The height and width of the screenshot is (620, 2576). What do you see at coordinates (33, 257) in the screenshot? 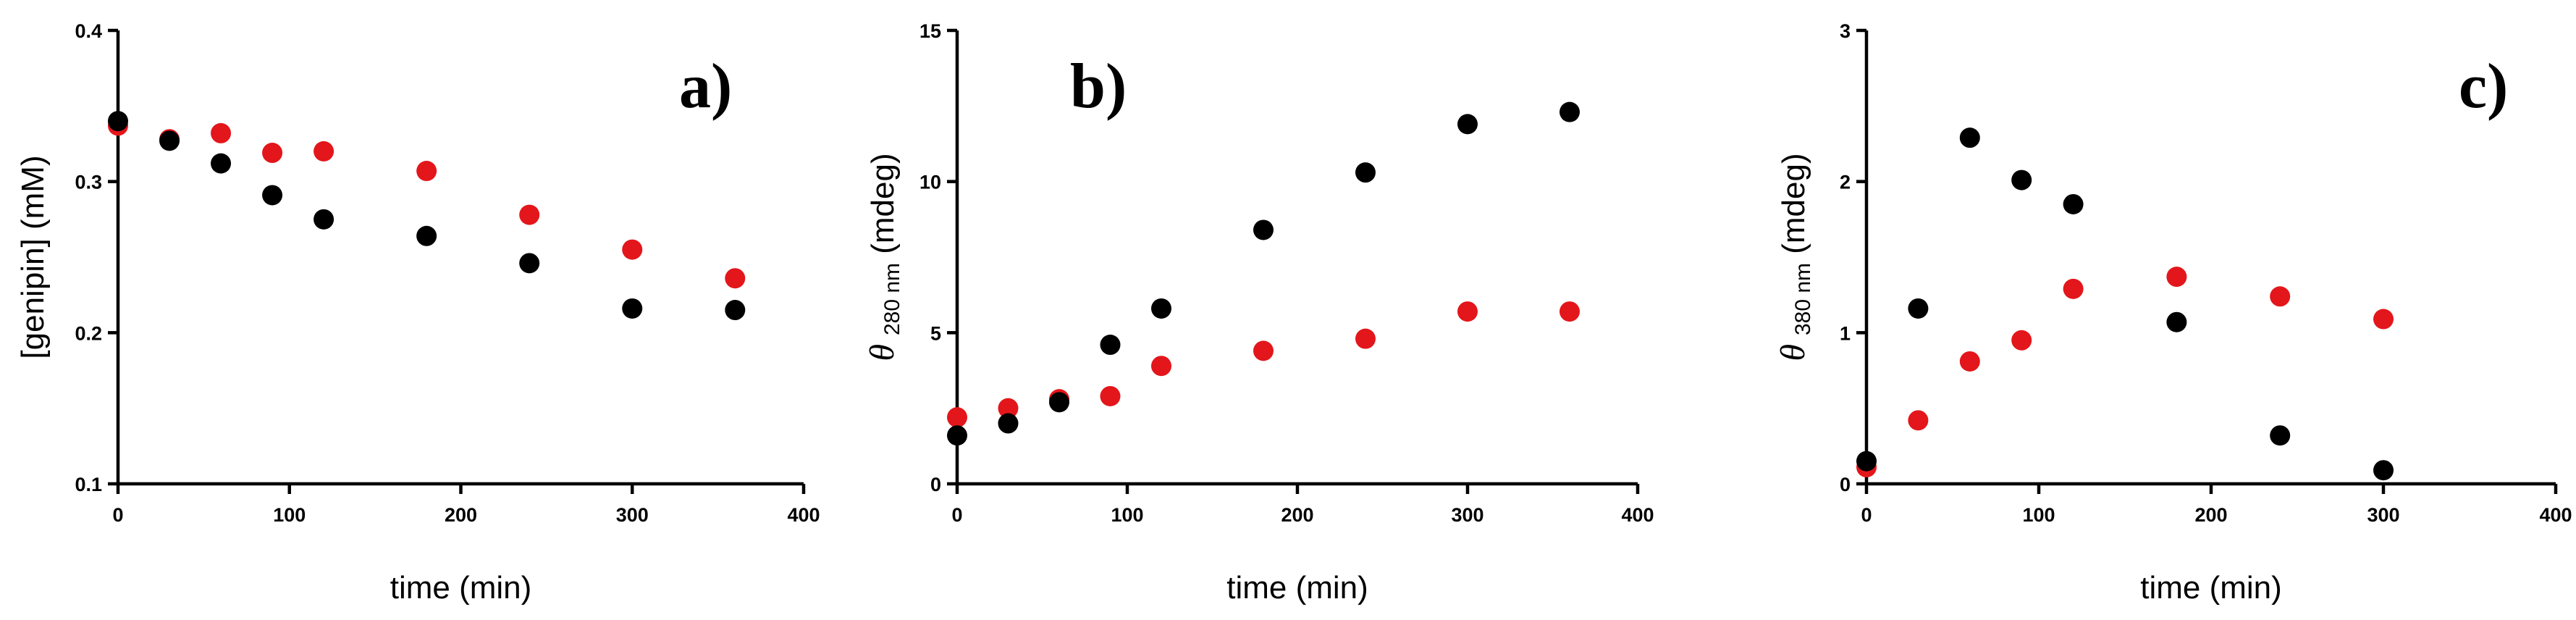
I see `y-axis-title: [genipin] (mM)` at bounding box center [33, 257].